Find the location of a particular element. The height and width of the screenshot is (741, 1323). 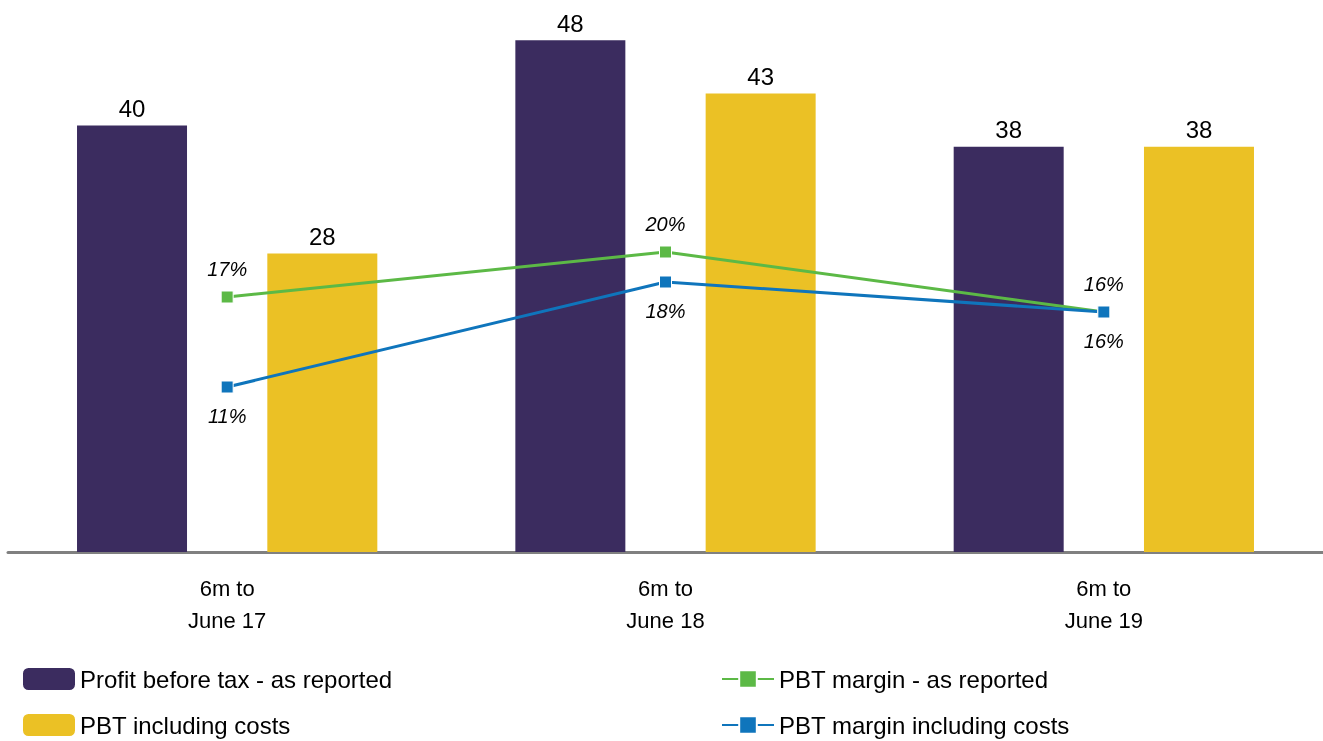

data-label: 18% is located at coordinates (665, 310).